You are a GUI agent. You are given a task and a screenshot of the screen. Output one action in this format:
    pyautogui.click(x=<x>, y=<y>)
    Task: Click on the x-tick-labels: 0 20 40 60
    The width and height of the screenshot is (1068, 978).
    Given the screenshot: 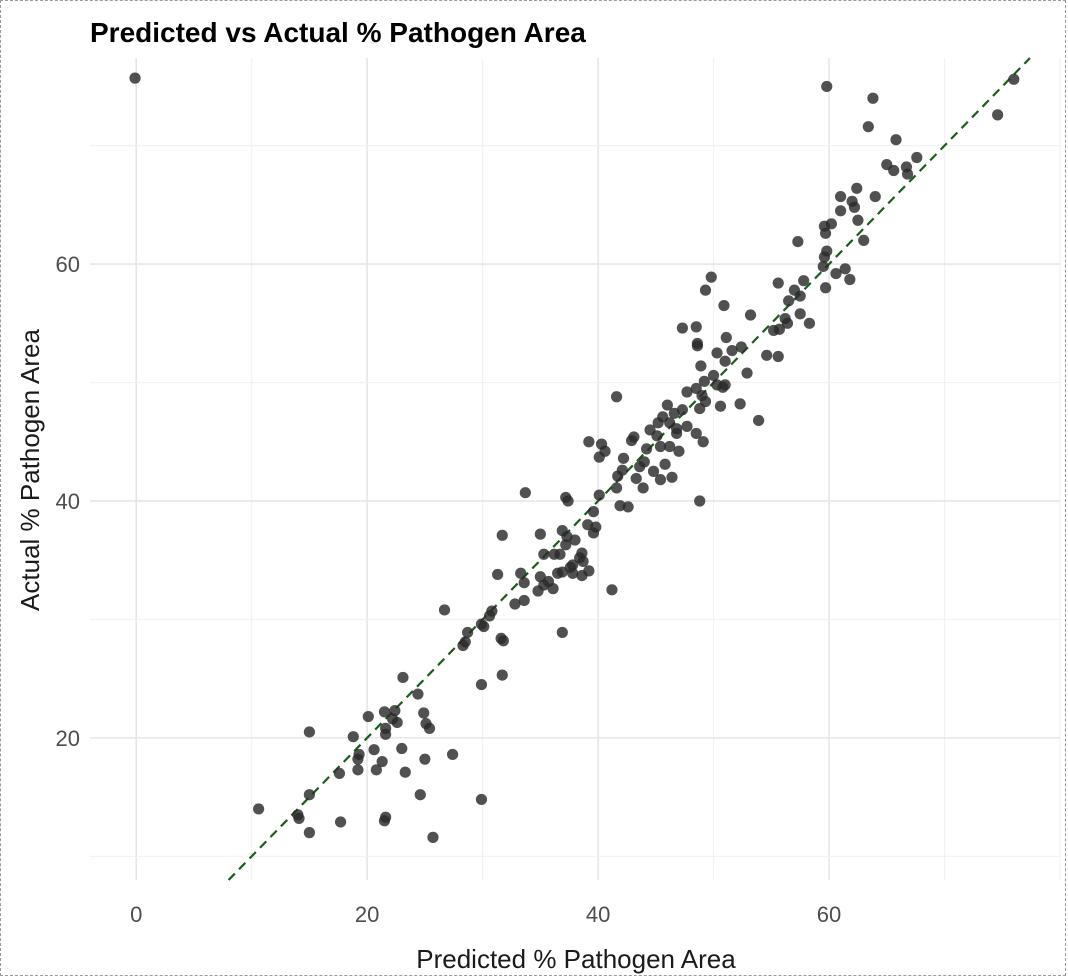 What is the action you would take?
    pyautogui.click(x=485, y=914)
    